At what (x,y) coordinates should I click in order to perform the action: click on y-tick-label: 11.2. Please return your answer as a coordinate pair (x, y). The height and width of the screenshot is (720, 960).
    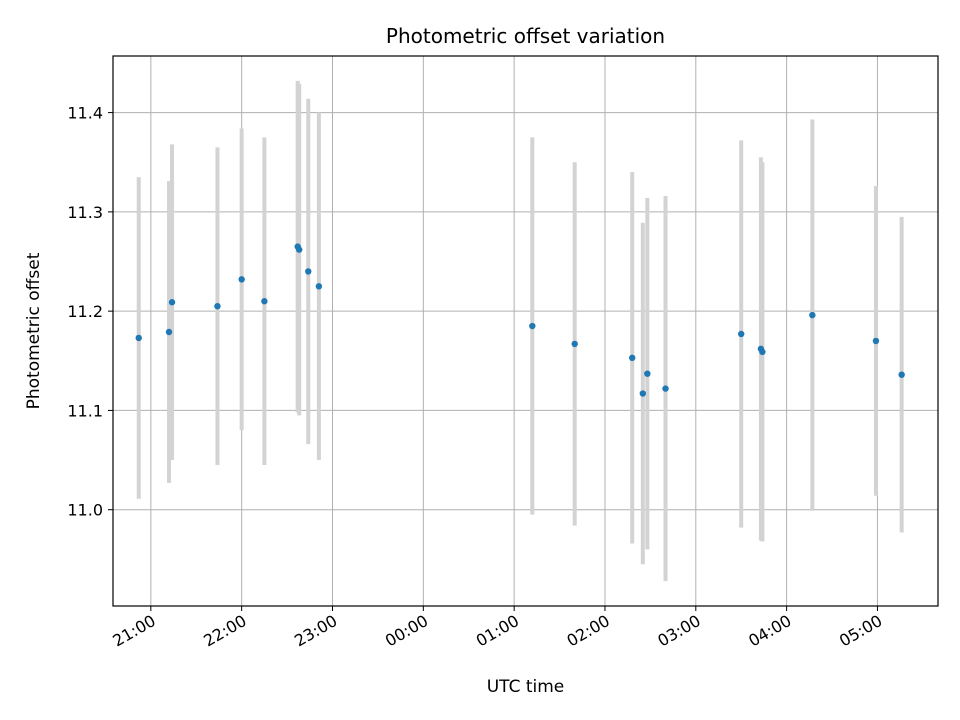
    Looking at the image, I should click on (85, 311).